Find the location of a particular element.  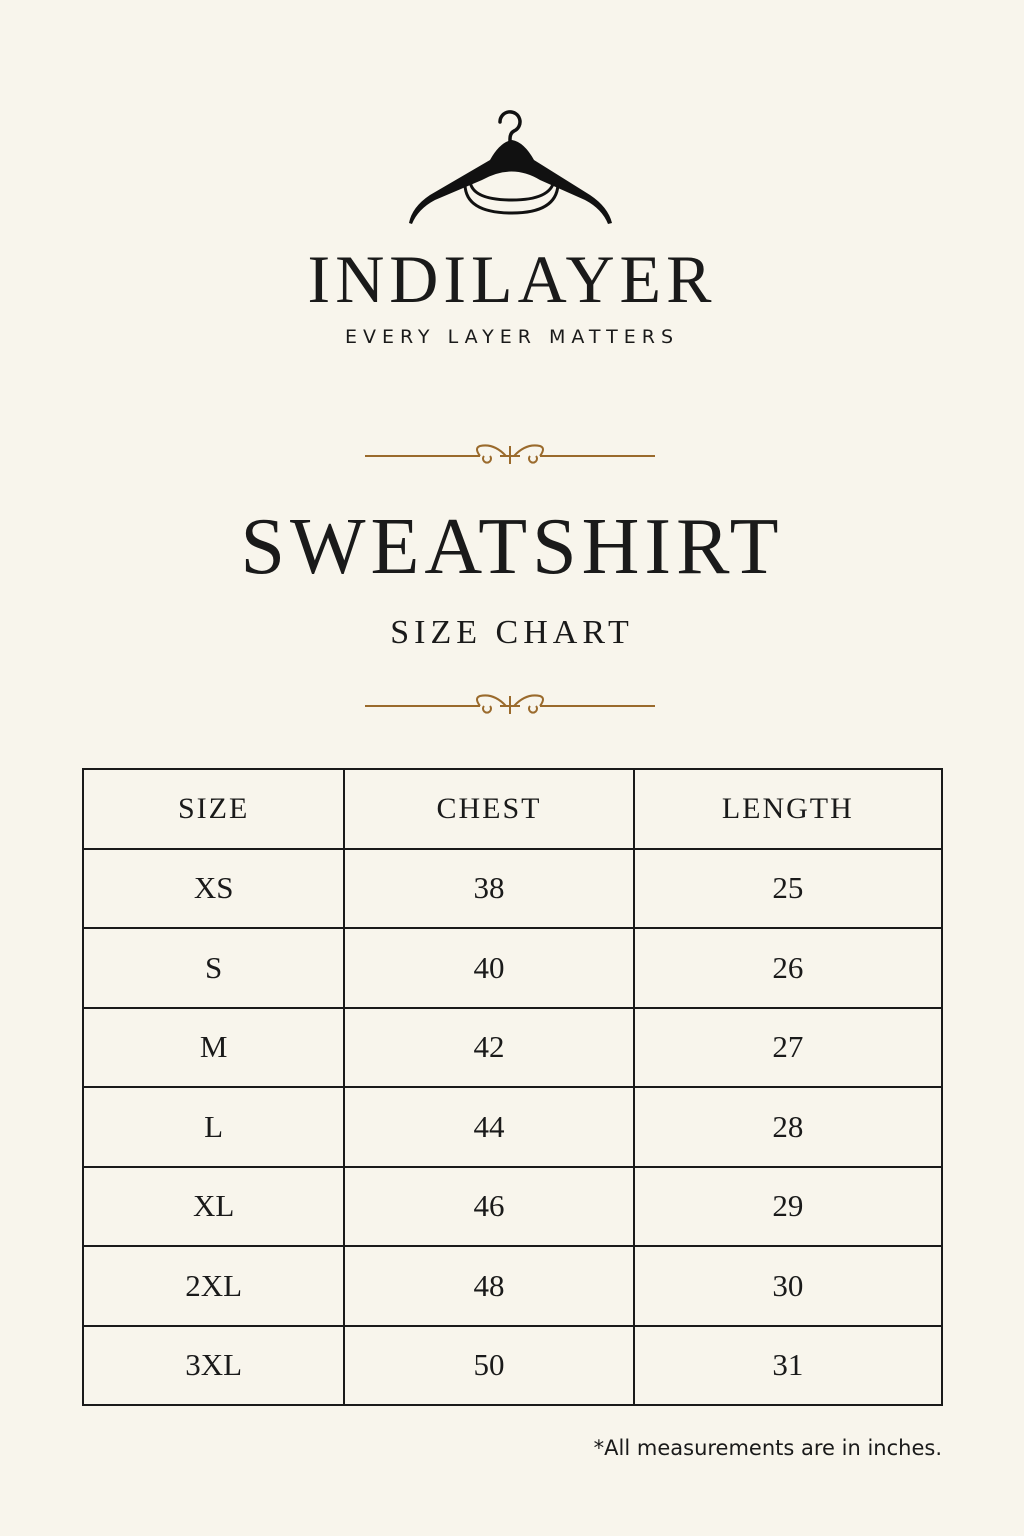

cell-size: S is located at coordinates (213, 968).